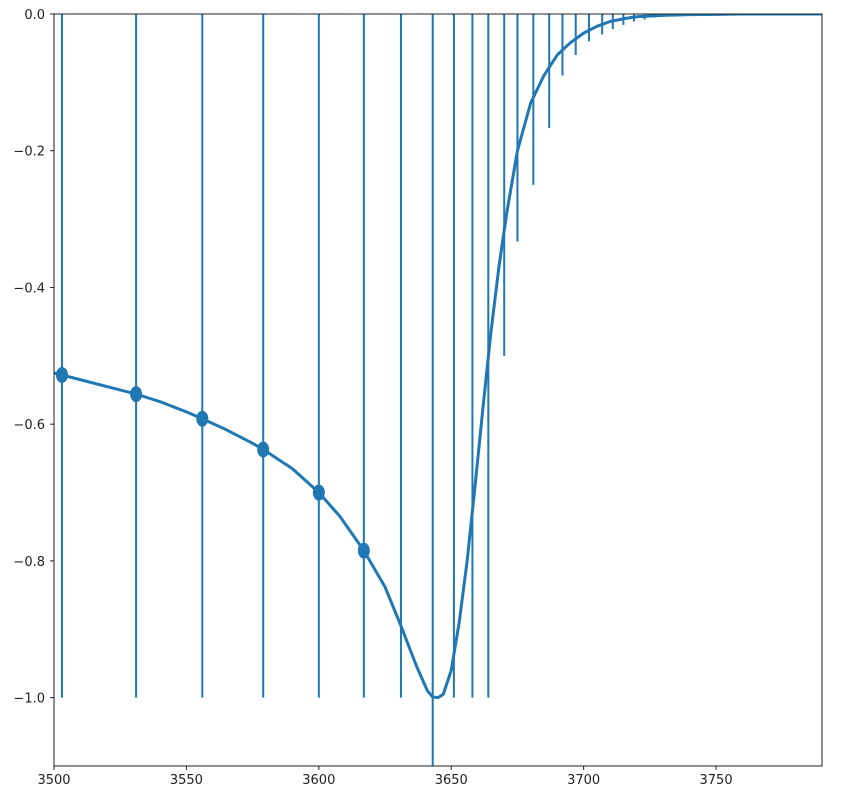  Describe the element at coordinates (451, 780) in the screenshot. I see `x-tick-label-3: 3650` at that location.